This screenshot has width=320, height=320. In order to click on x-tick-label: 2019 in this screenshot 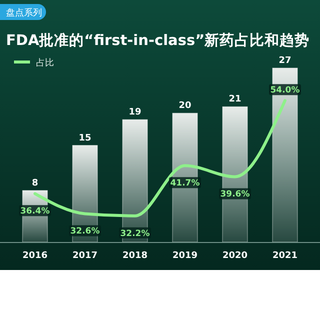, I will do `click(185, 256)`.